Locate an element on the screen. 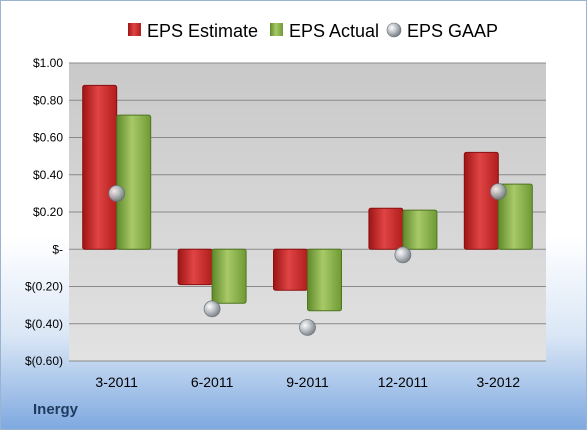 This screenshot has height=431, width=587. x-tick-label: 6-2011 is located at coordinates (212, 382).